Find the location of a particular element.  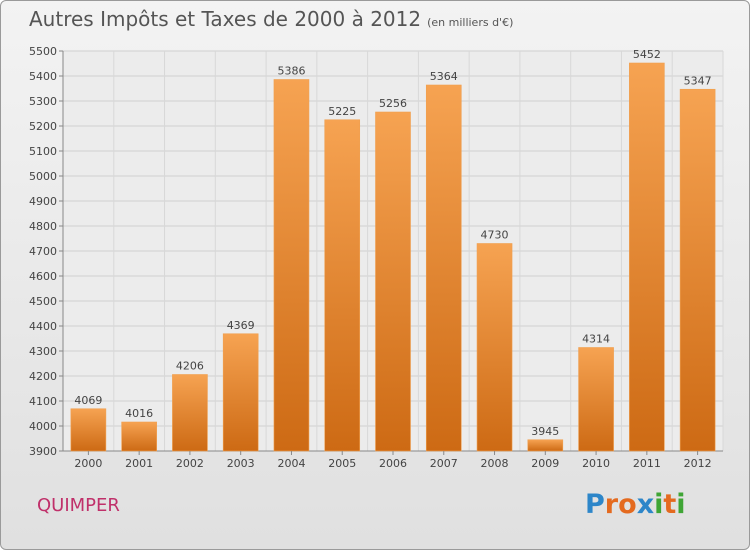

data-label: 4069 is located at coordinates (88, 400).